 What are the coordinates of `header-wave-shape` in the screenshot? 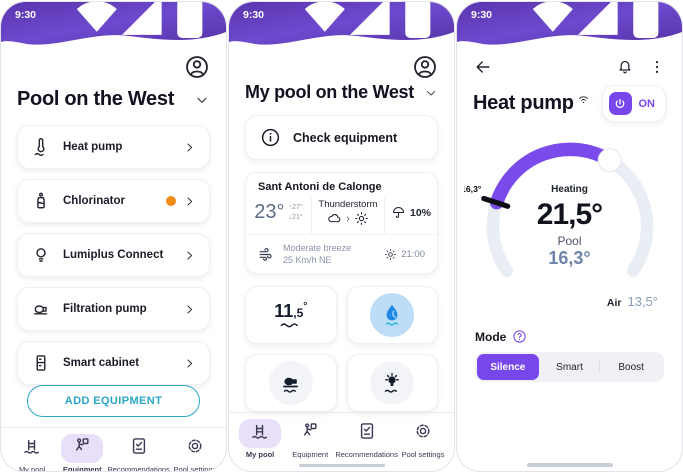 It's located at (341, 23).